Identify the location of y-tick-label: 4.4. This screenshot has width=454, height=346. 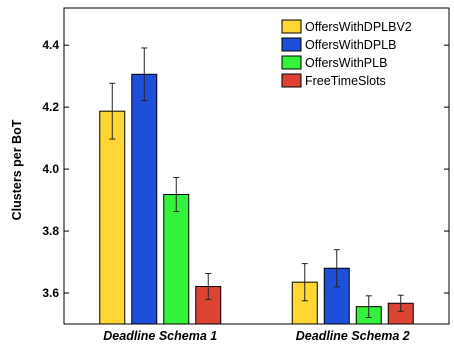
(50, 45).